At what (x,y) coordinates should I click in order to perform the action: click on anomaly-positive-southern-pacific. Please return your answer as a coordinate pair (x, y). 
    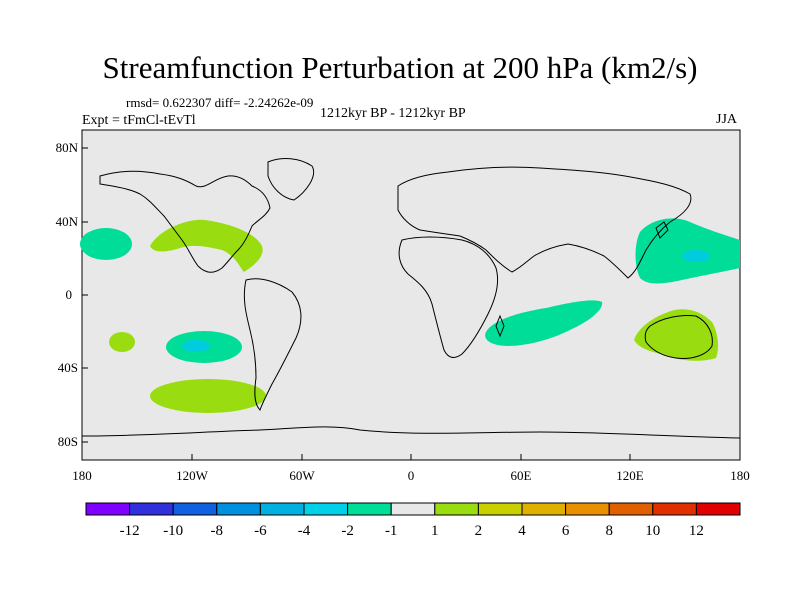
    Looking at the image, I should click on (208, 396).